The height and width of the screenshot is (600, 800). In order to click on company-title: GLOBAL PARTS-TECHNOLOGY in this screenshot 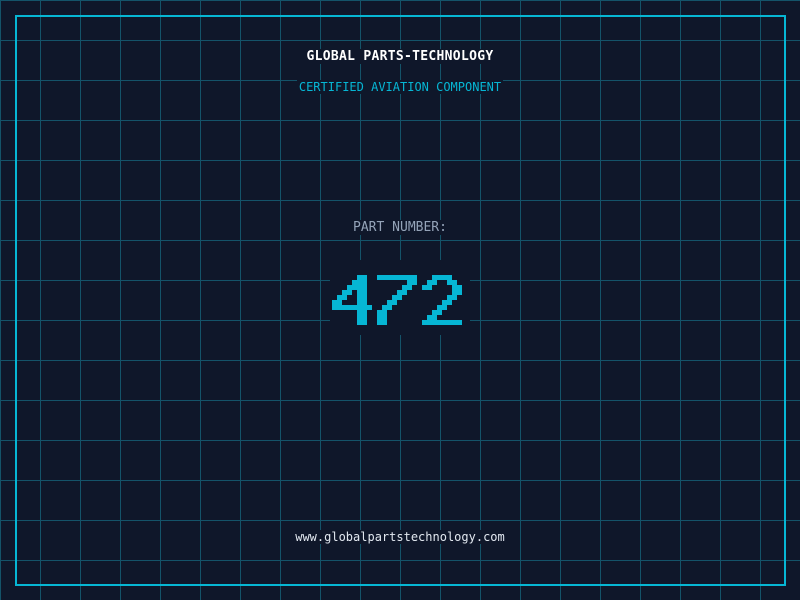, I will do `click(400, 56)`.